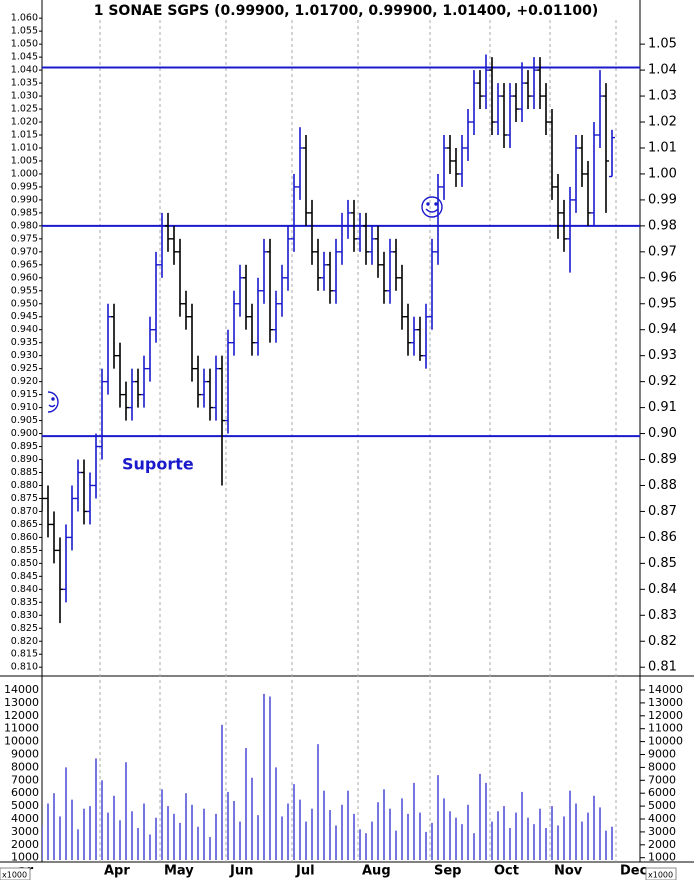 The width and height of the screenshot is (694, 880). Describe the element at coordinates (117, 871) in the screenshot. I see `x-tick-label: Apr` at that location.